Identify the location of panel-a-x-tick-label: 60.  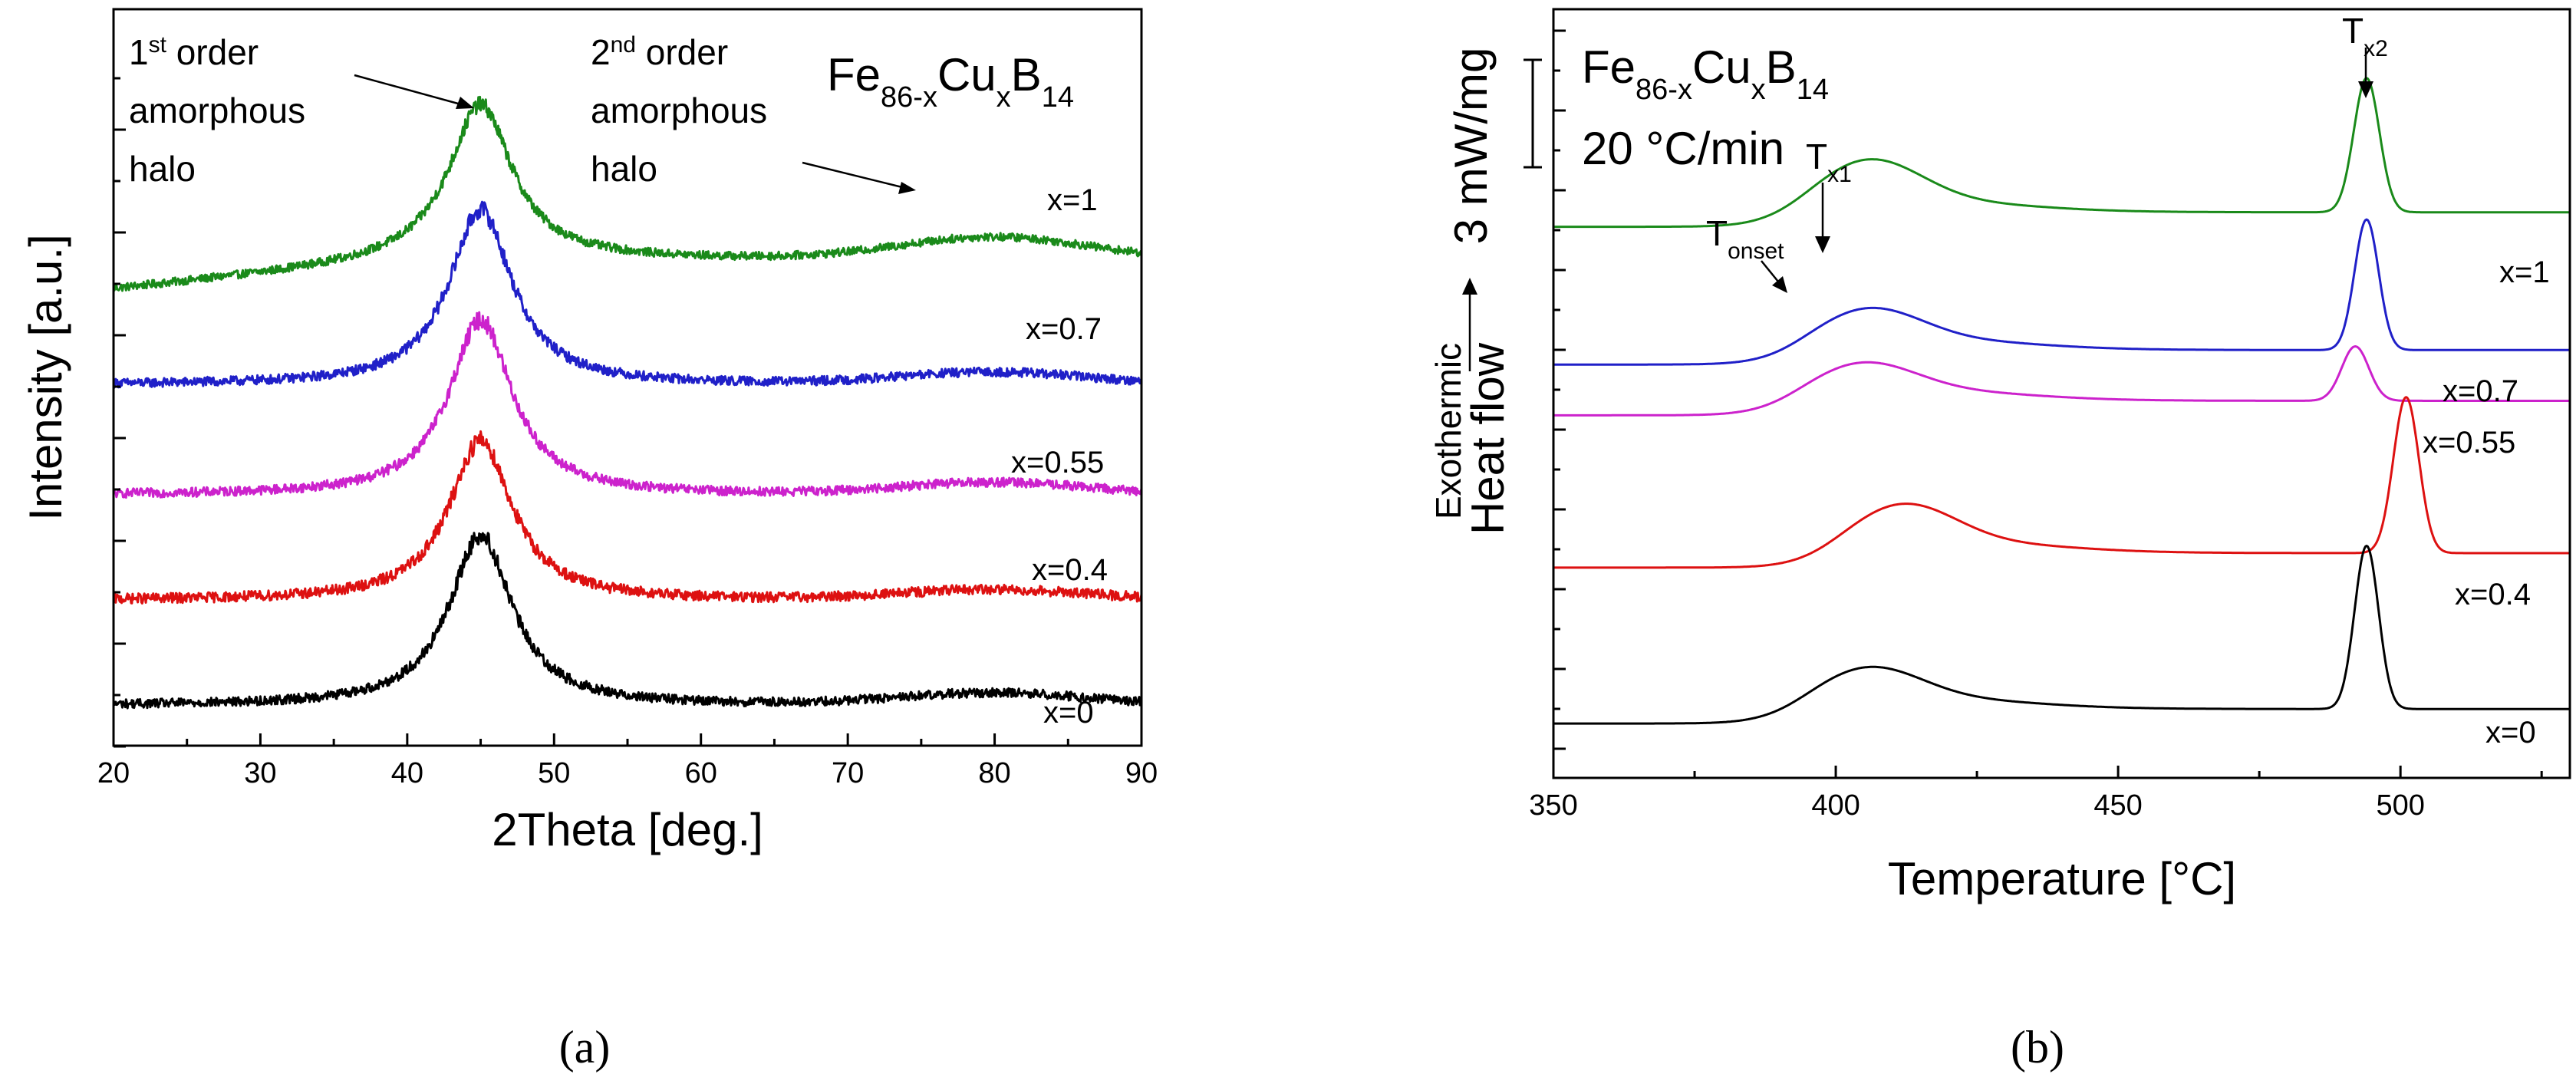
(701, 773).